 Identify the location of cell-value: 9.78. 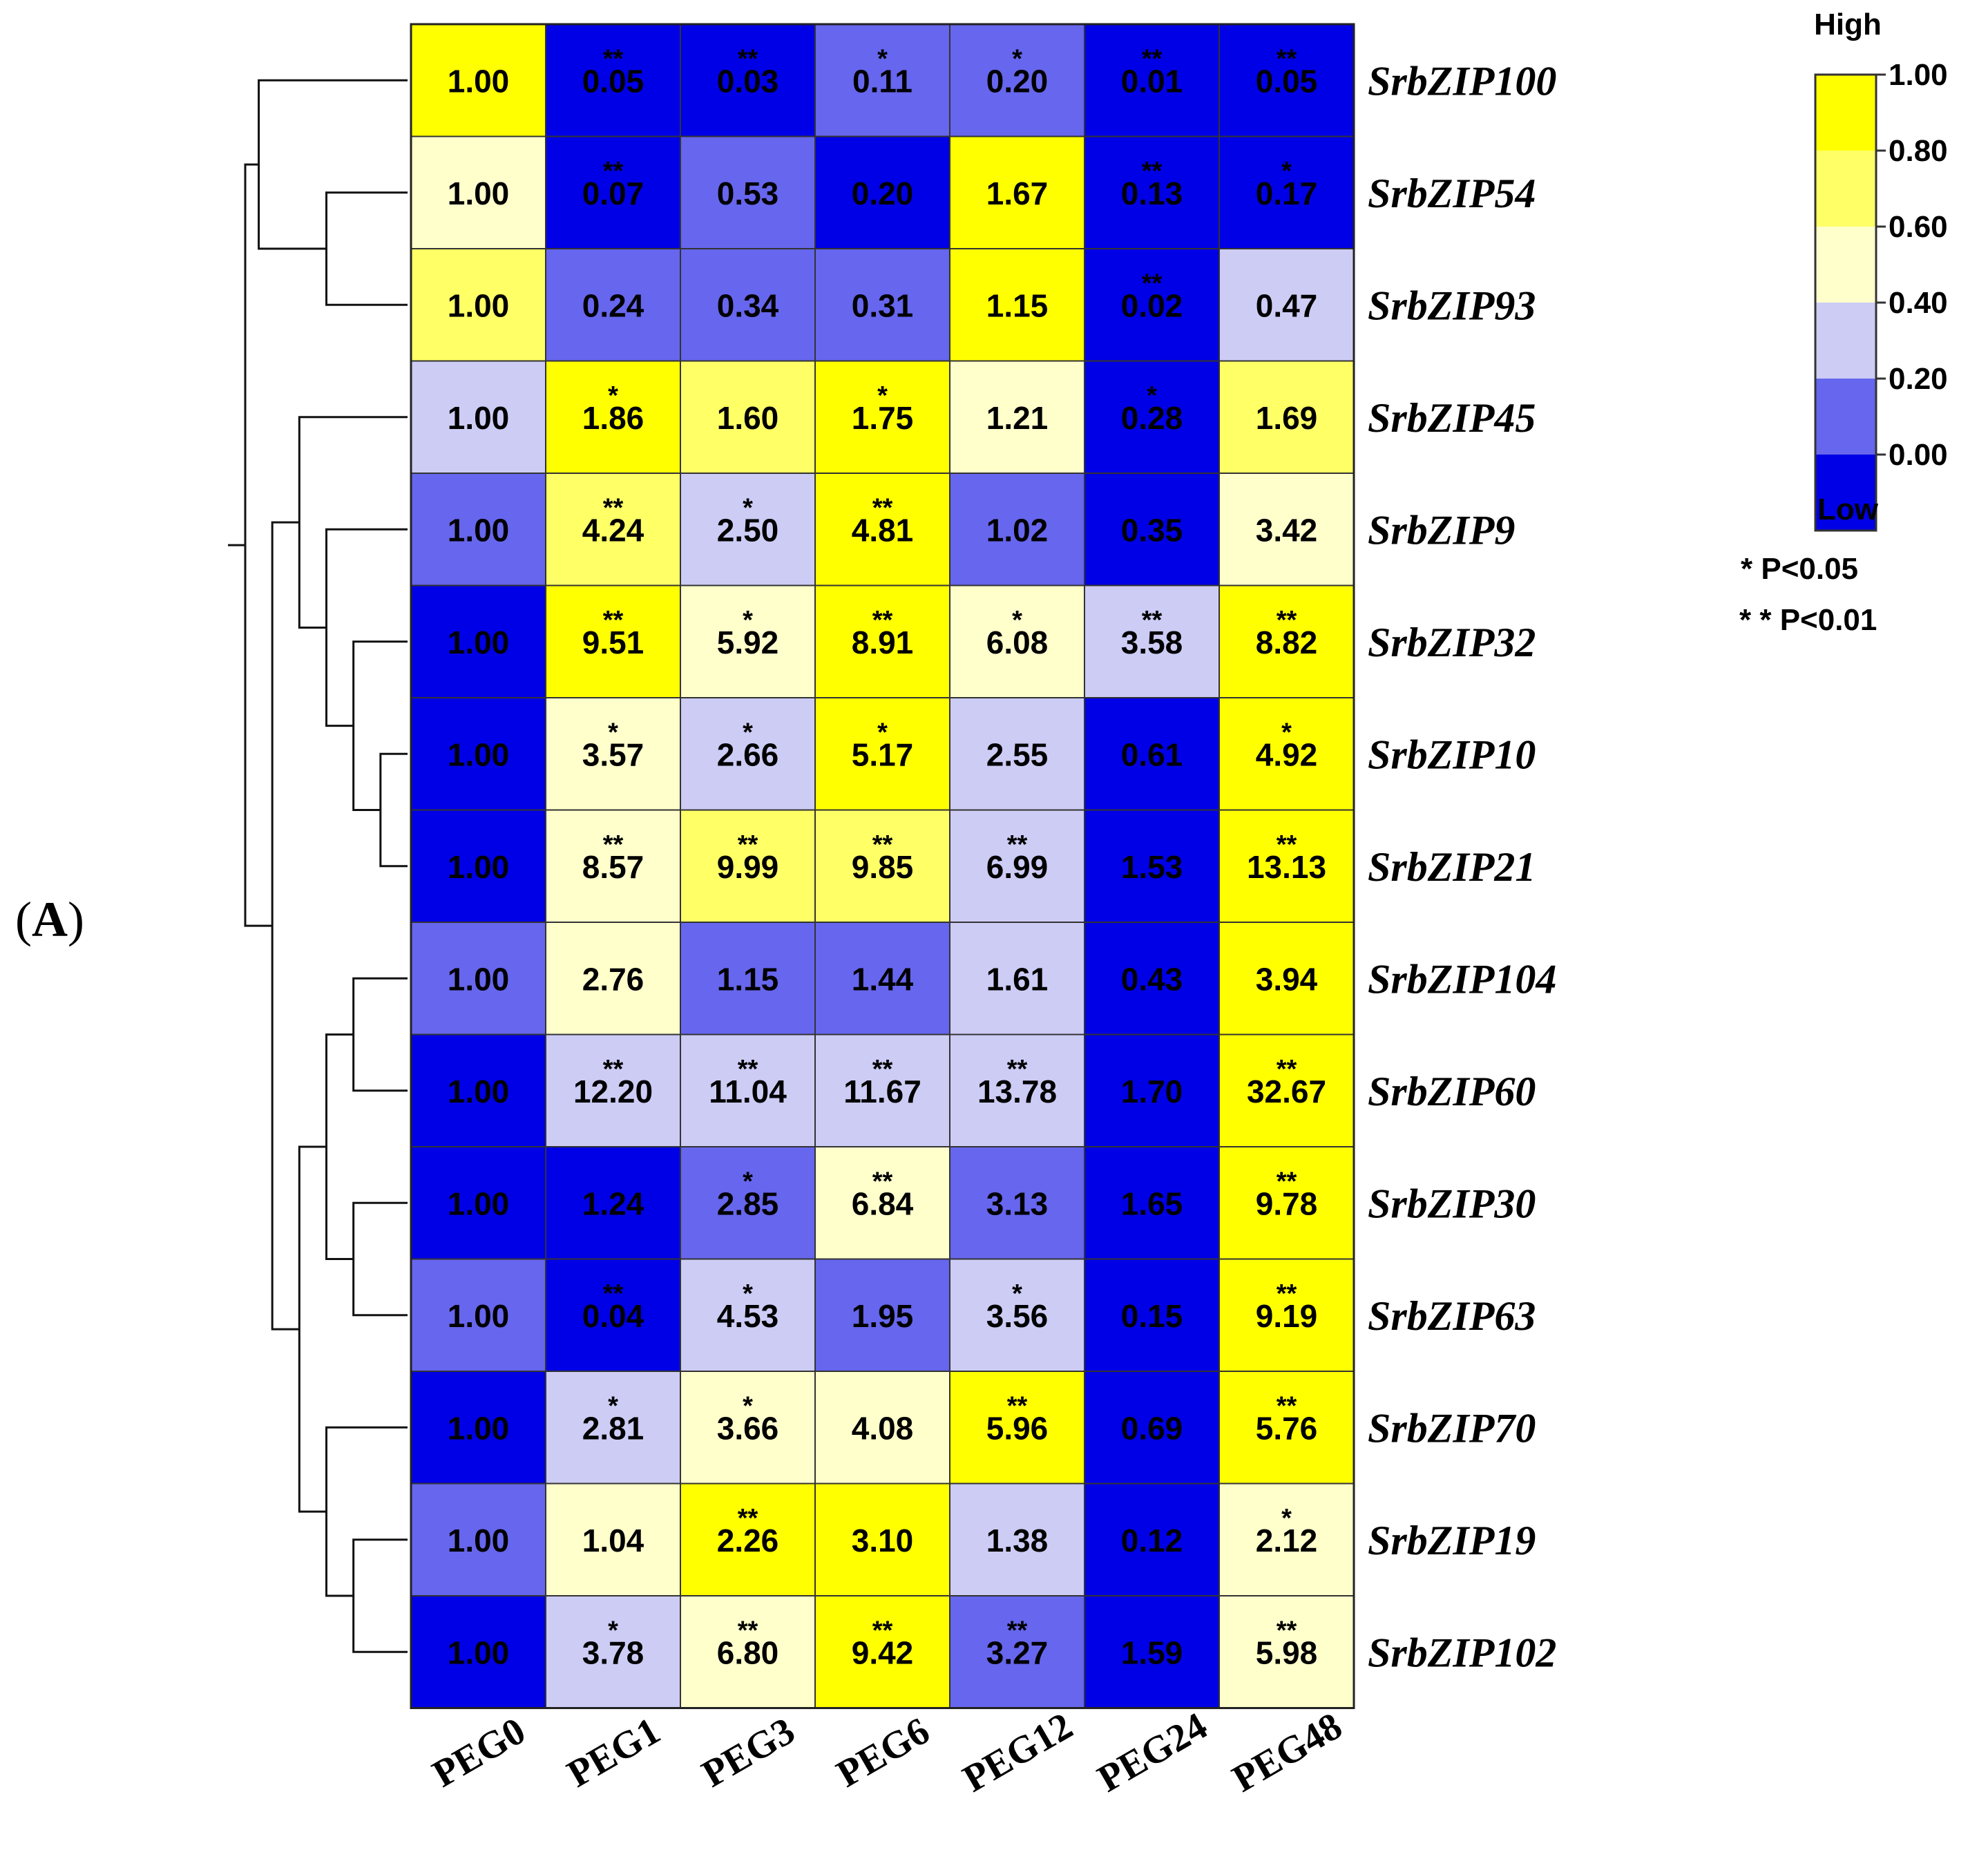
(1287, 1203).